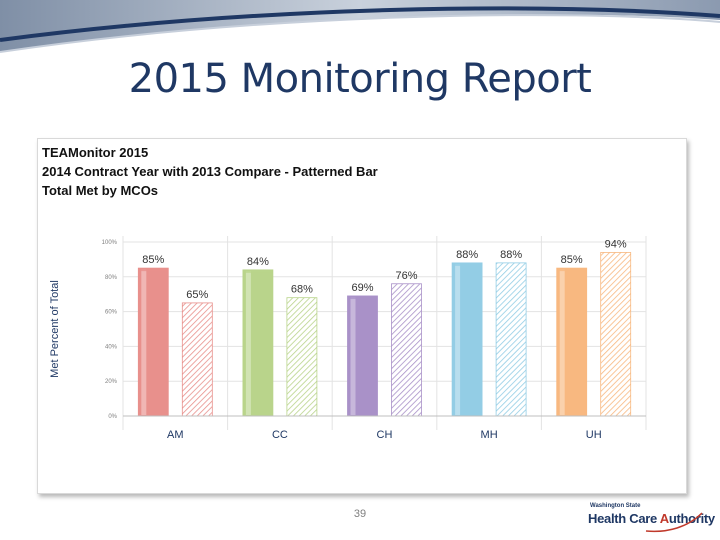  Describe the element at coordinates (360, 26) in the screenshot. I see `slide-header-band` at that location.